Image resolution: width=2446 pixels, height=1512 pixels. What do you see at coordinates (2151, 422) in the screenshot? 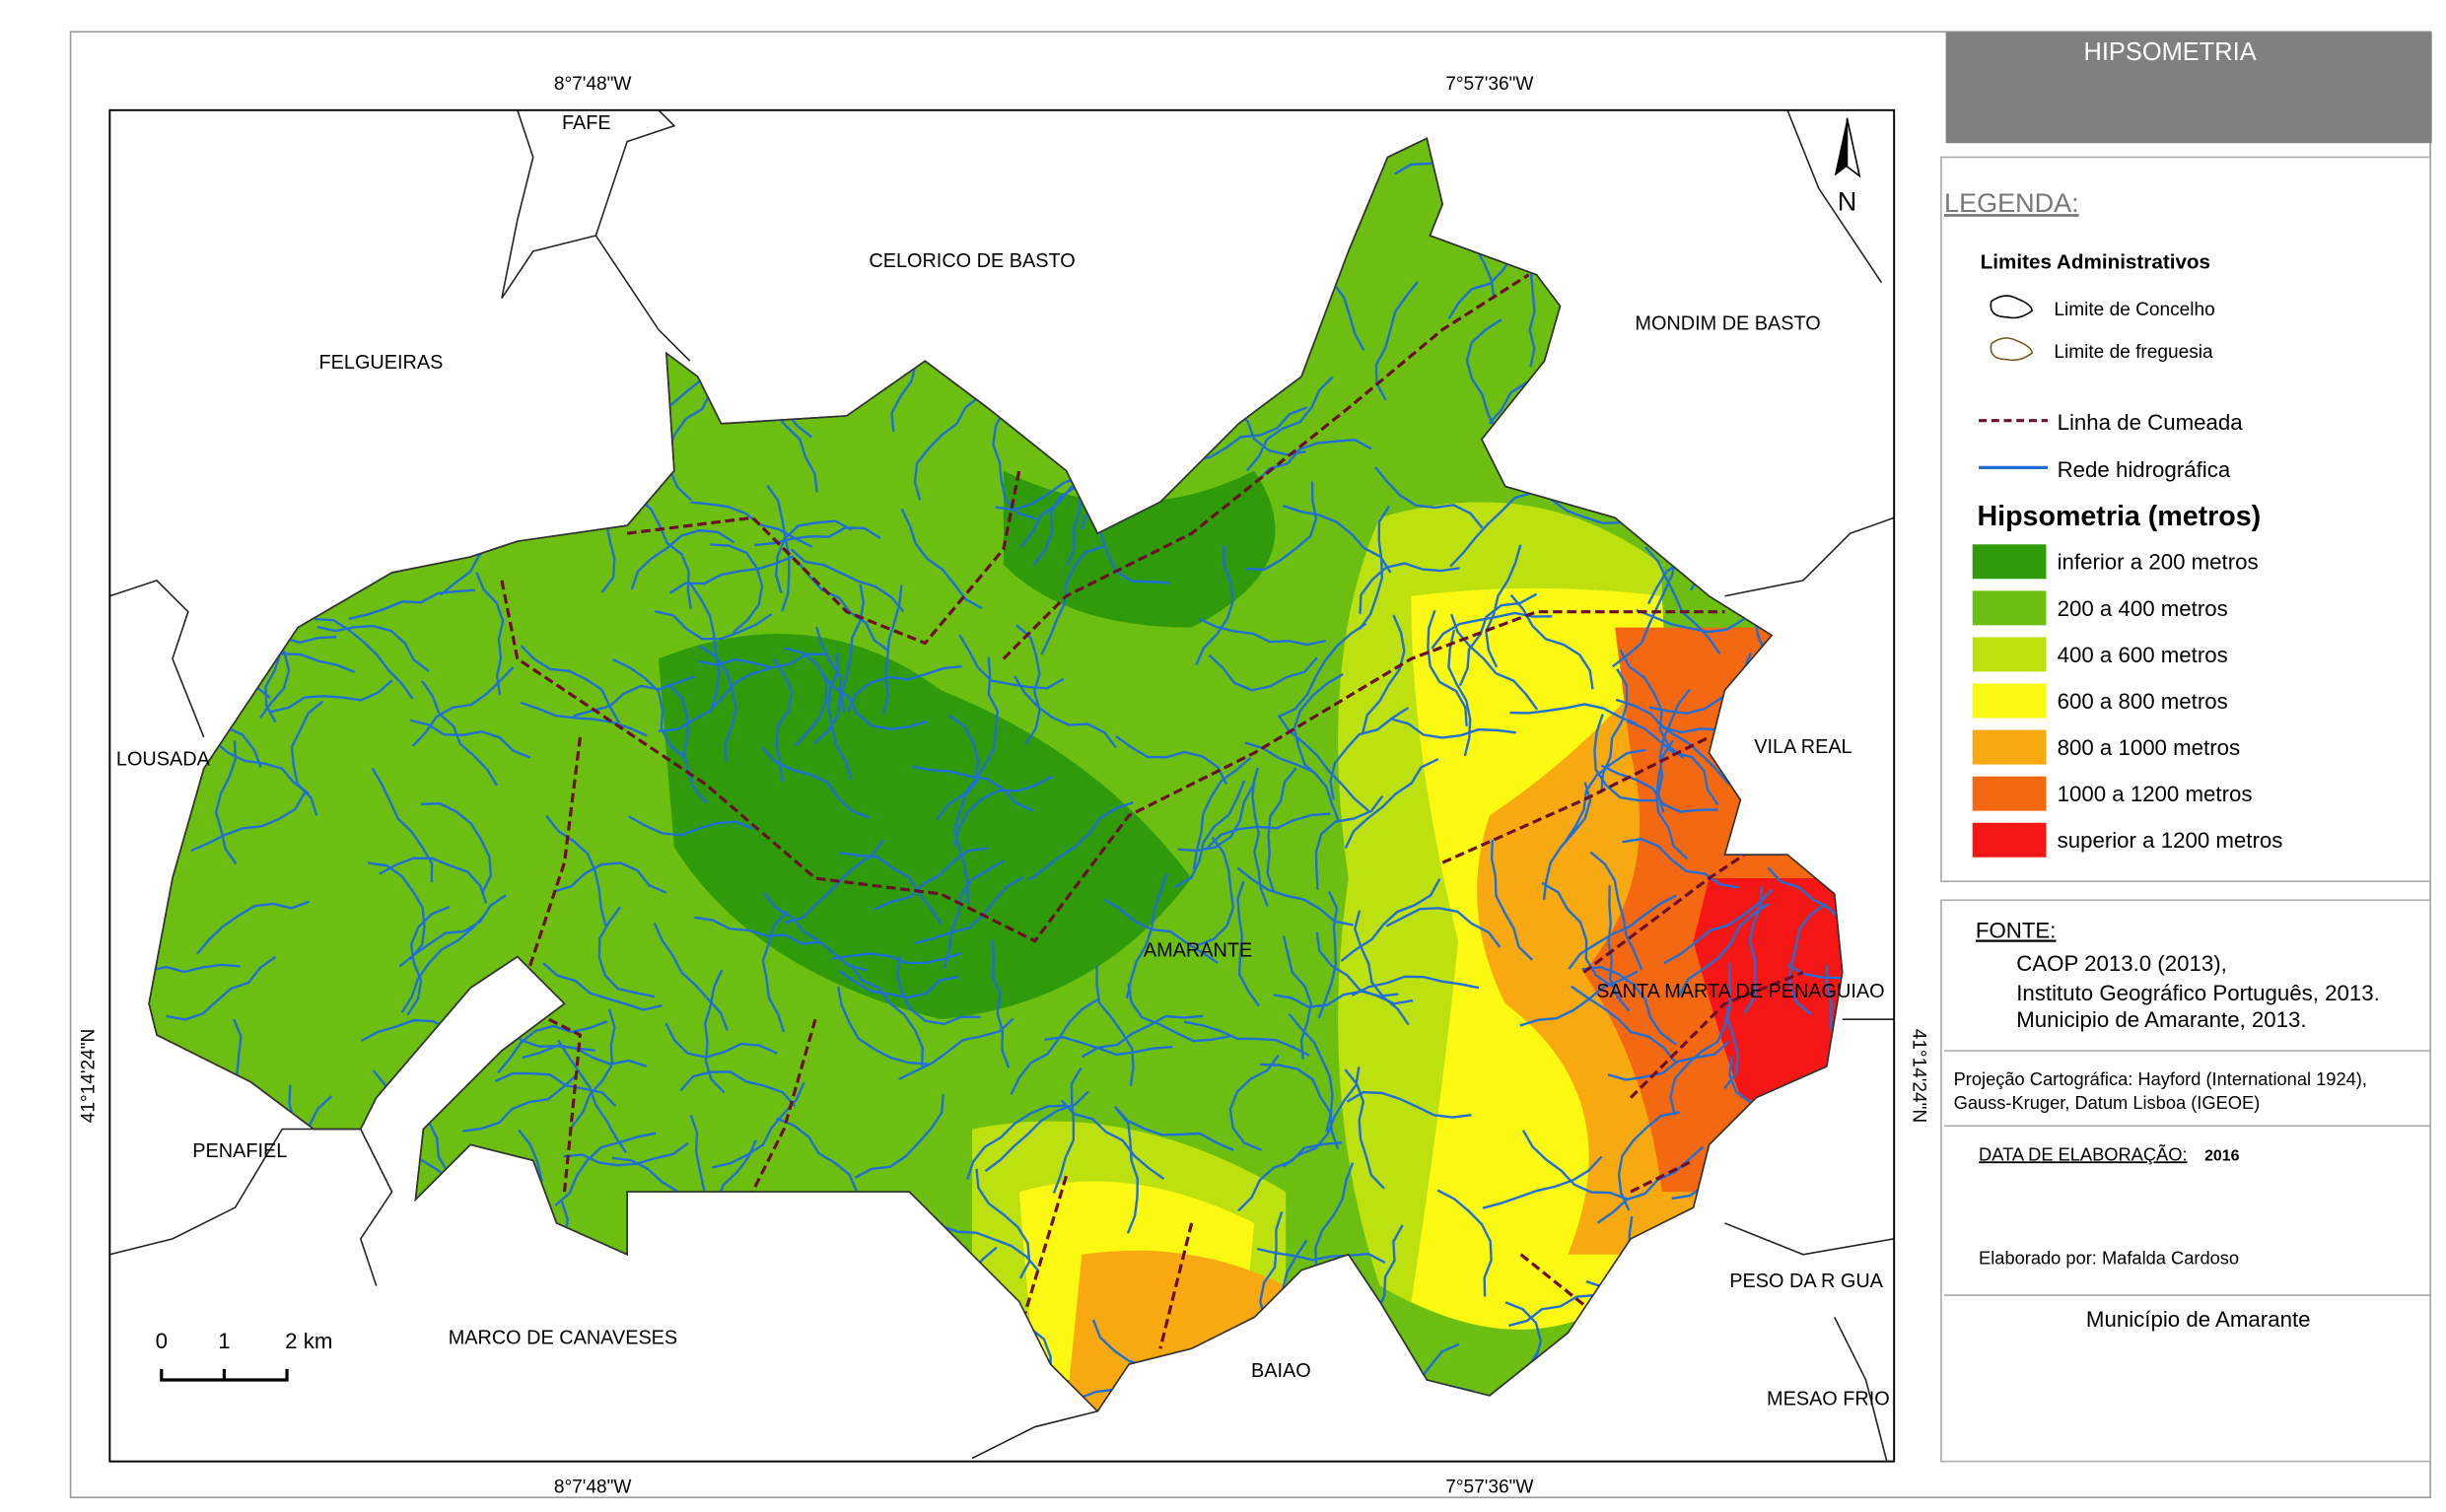
I see `legend-item: Linha de Cumeada` at bounding box center [2151, 422].